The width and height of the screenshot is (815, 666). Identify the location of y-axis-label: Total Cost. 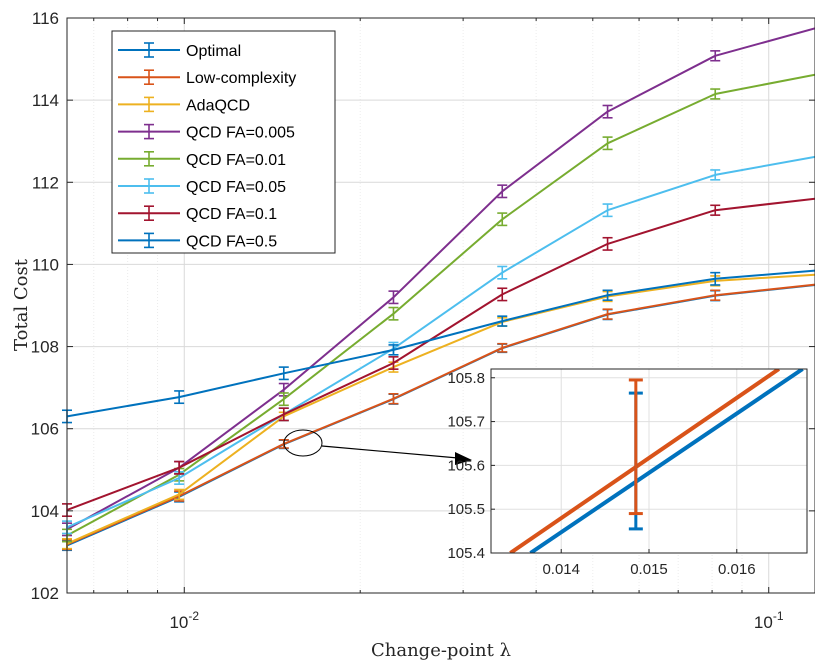
(21, 304).